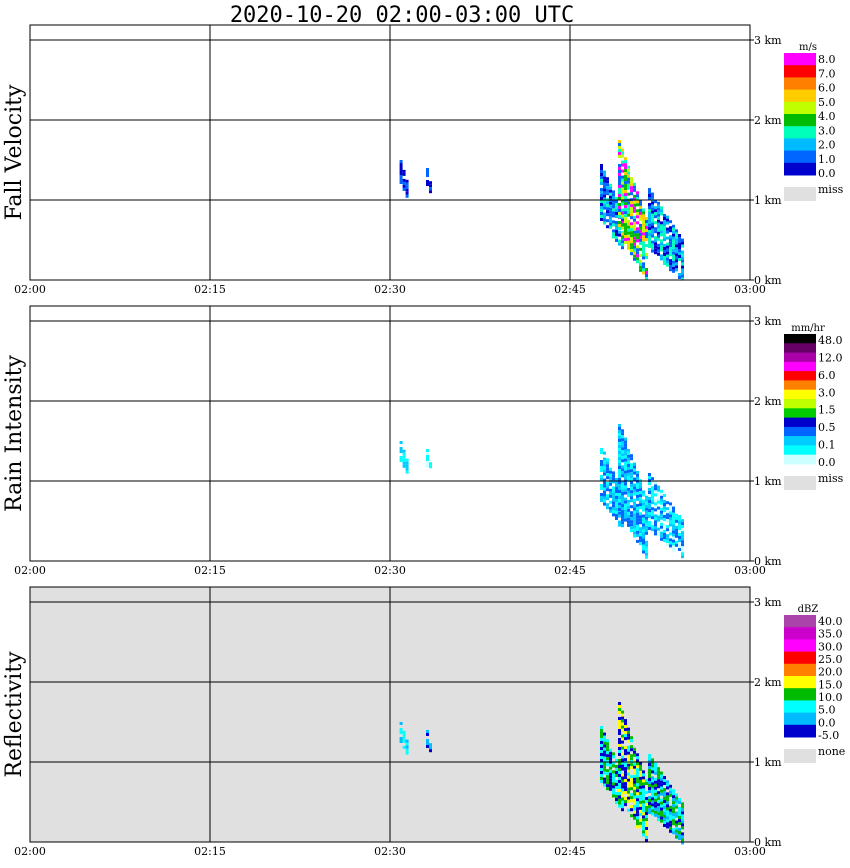  What do you see at coordinates (800, 404) in the screenshot?
I see `legend-swatch` at bounding box center [800, 404].